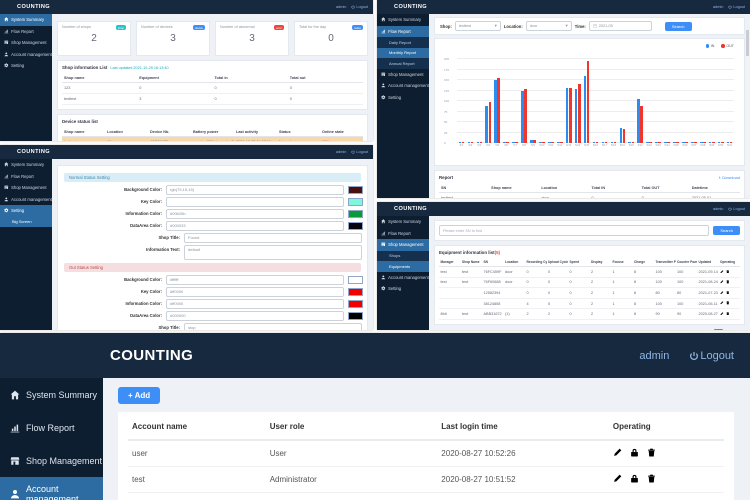 Image resolution: width=750 pixels, height=500 pixels. I want to click on background-color-input: #ffffff, so click(255, 280).